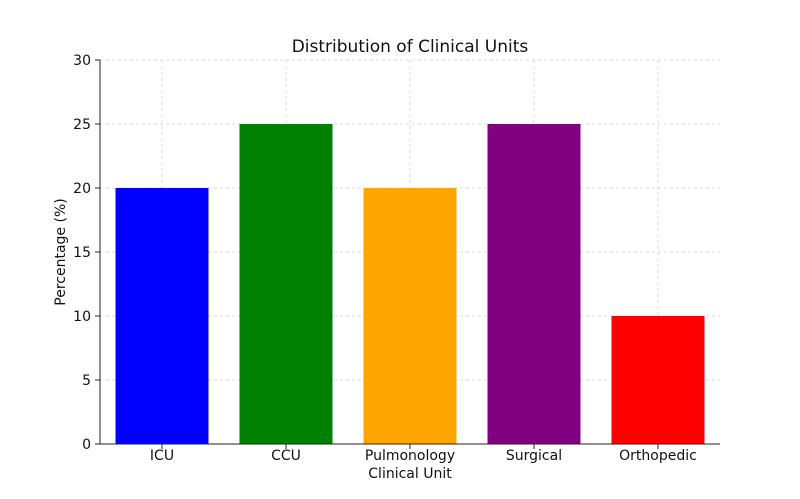 This screenshot has width=800, height=499. I want to click on y-axis-label: Percentage (%), so click(61, 251).